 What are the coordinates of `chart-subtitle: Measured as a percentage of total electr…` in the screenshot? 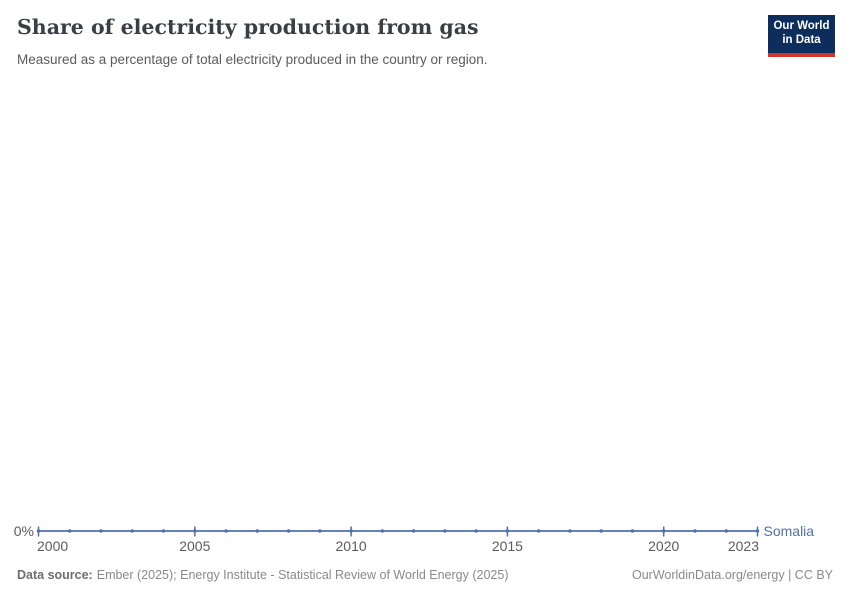 It's located at (252, 59).